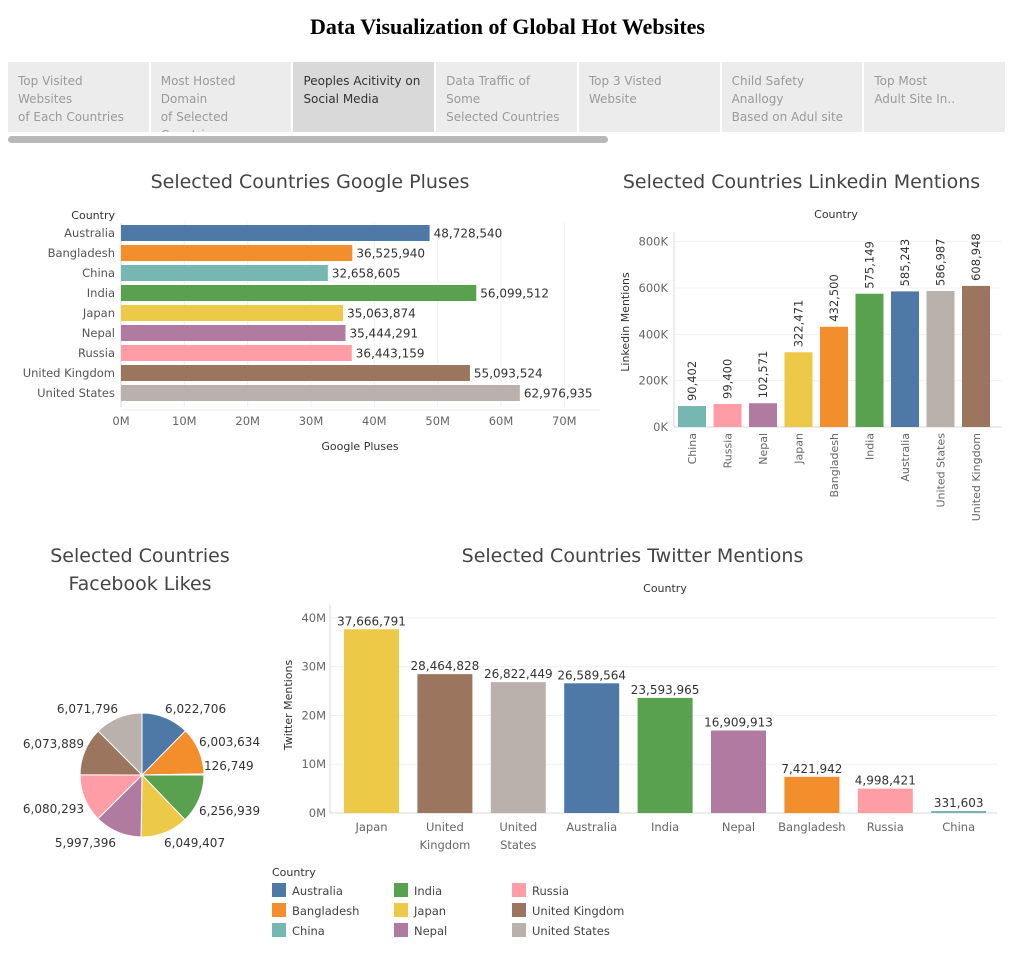  Describe the element at coordinates (941, 470) in the screenshot. I see `category-label-united-states: United States` at that location.